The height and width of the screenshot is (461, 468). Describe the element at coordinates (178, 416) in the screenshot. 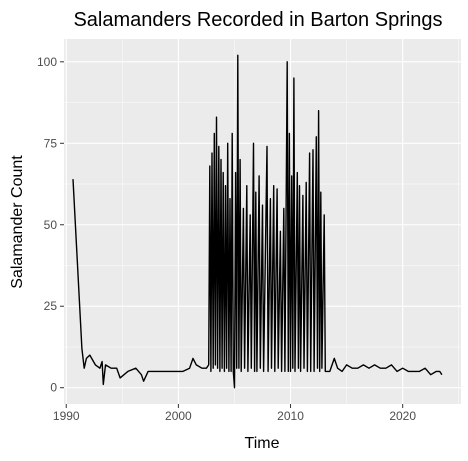

I see `x-tick-label: 2000` at that location.